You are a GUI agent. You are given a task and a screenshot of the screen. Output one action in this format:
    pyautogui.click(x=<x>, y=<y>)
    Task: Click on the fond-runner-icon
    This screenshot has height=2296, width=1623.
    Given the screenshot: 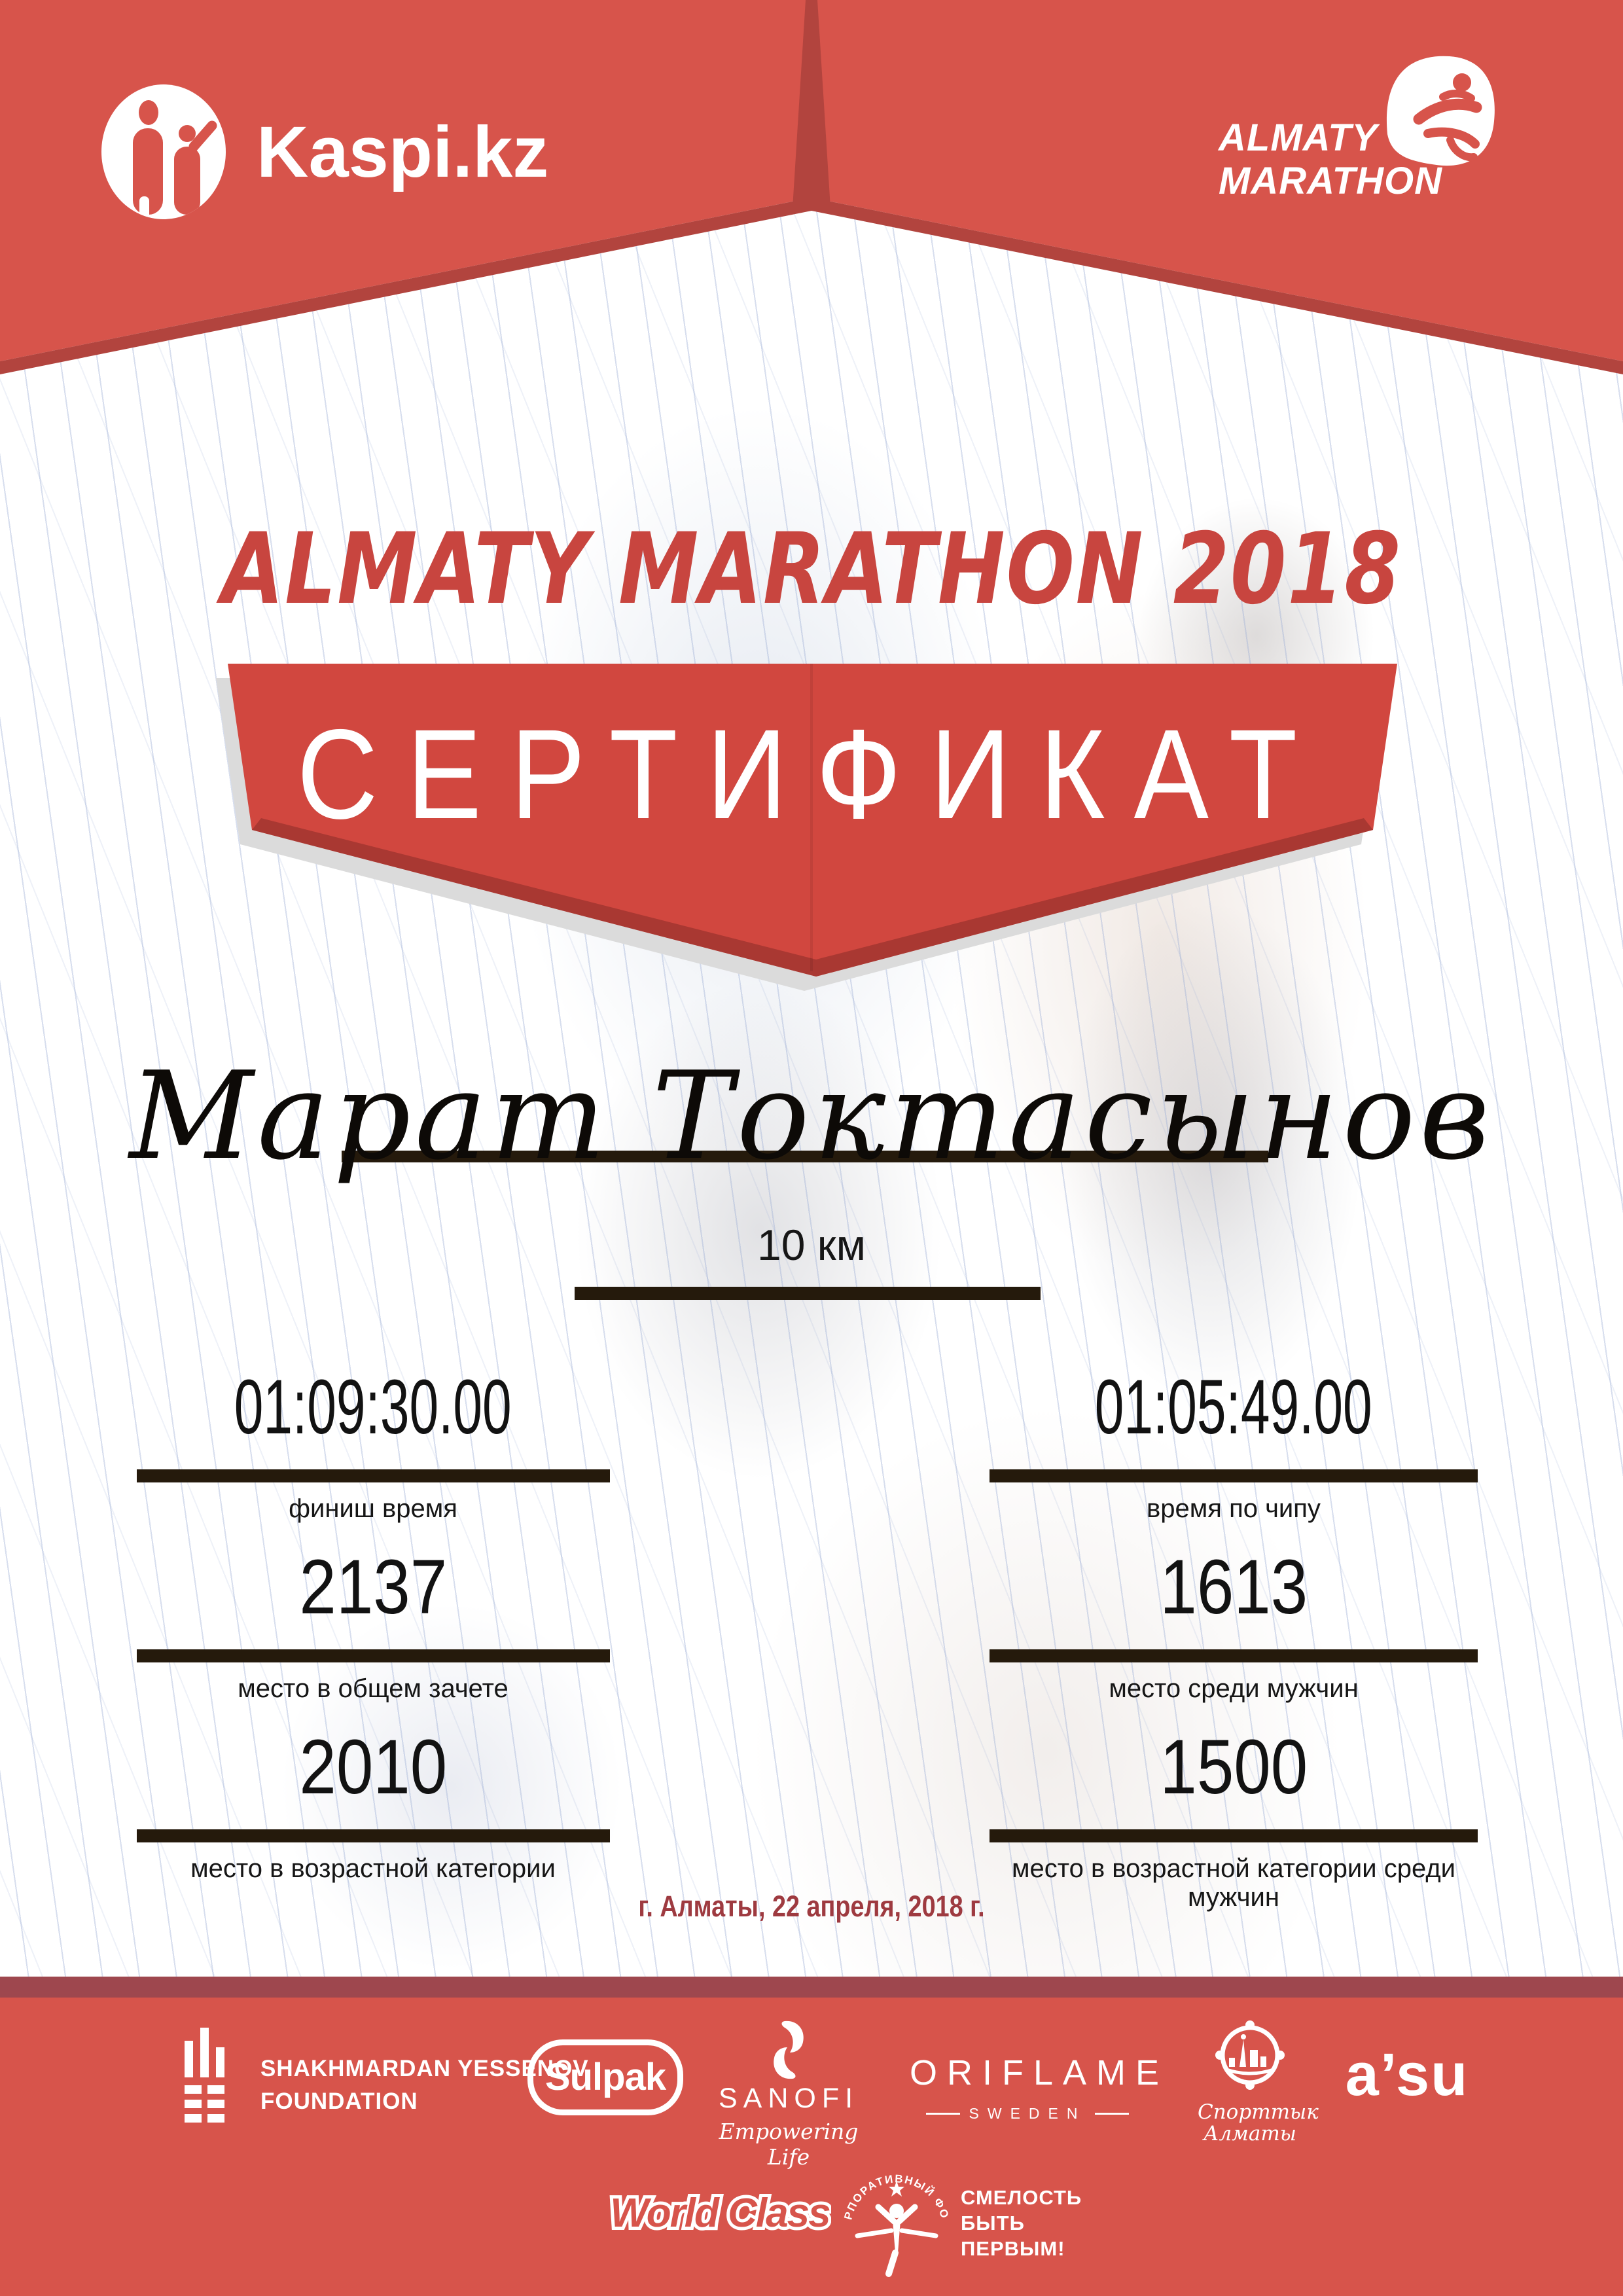 What is the action you would take?
    pyautogui.click(x=896, y=2229)
    